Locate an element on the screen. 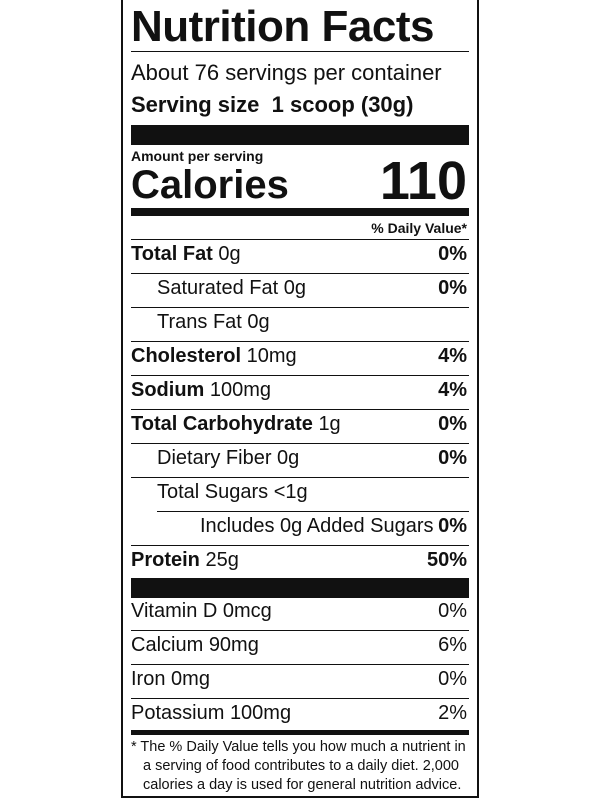 The width and height of the screenshot is (600, 800). nutrient-name: Total Carbohydrate 1g is located at coordinates (236, 424).